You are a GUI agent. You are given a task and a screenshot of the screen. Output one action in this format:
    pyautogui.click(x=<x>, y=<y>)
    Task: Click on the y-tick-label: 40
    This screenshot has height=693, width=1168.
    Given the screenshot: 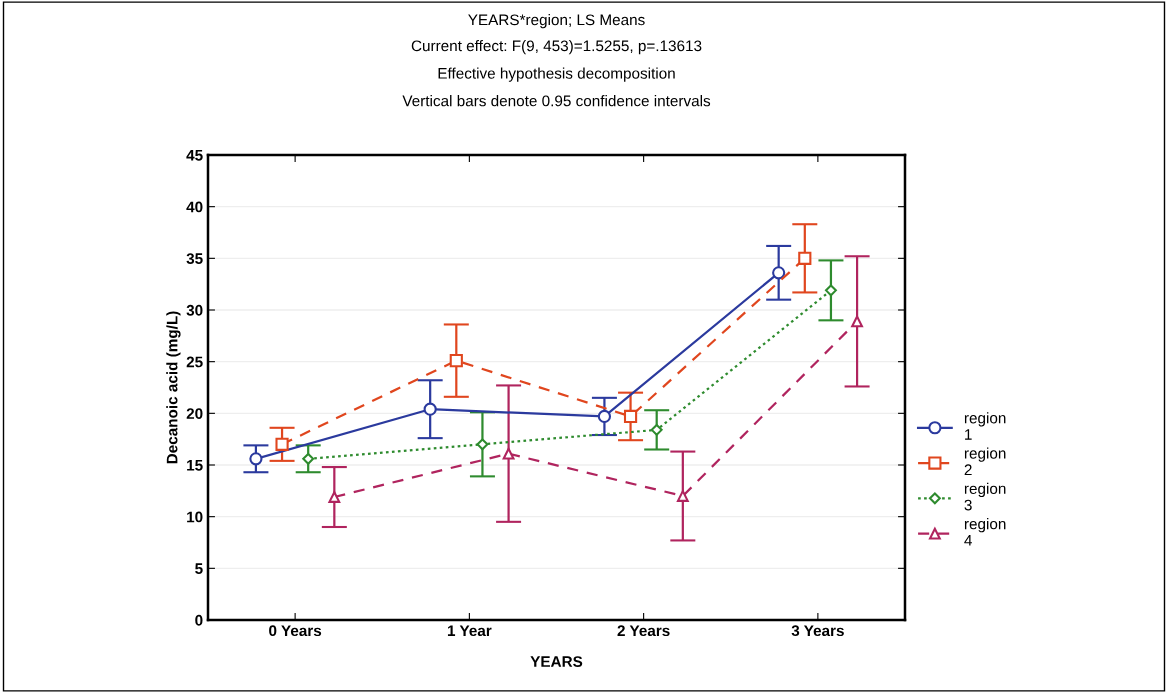 What is the action you would take?
    pyautogui.click(x=194, y=207)
    